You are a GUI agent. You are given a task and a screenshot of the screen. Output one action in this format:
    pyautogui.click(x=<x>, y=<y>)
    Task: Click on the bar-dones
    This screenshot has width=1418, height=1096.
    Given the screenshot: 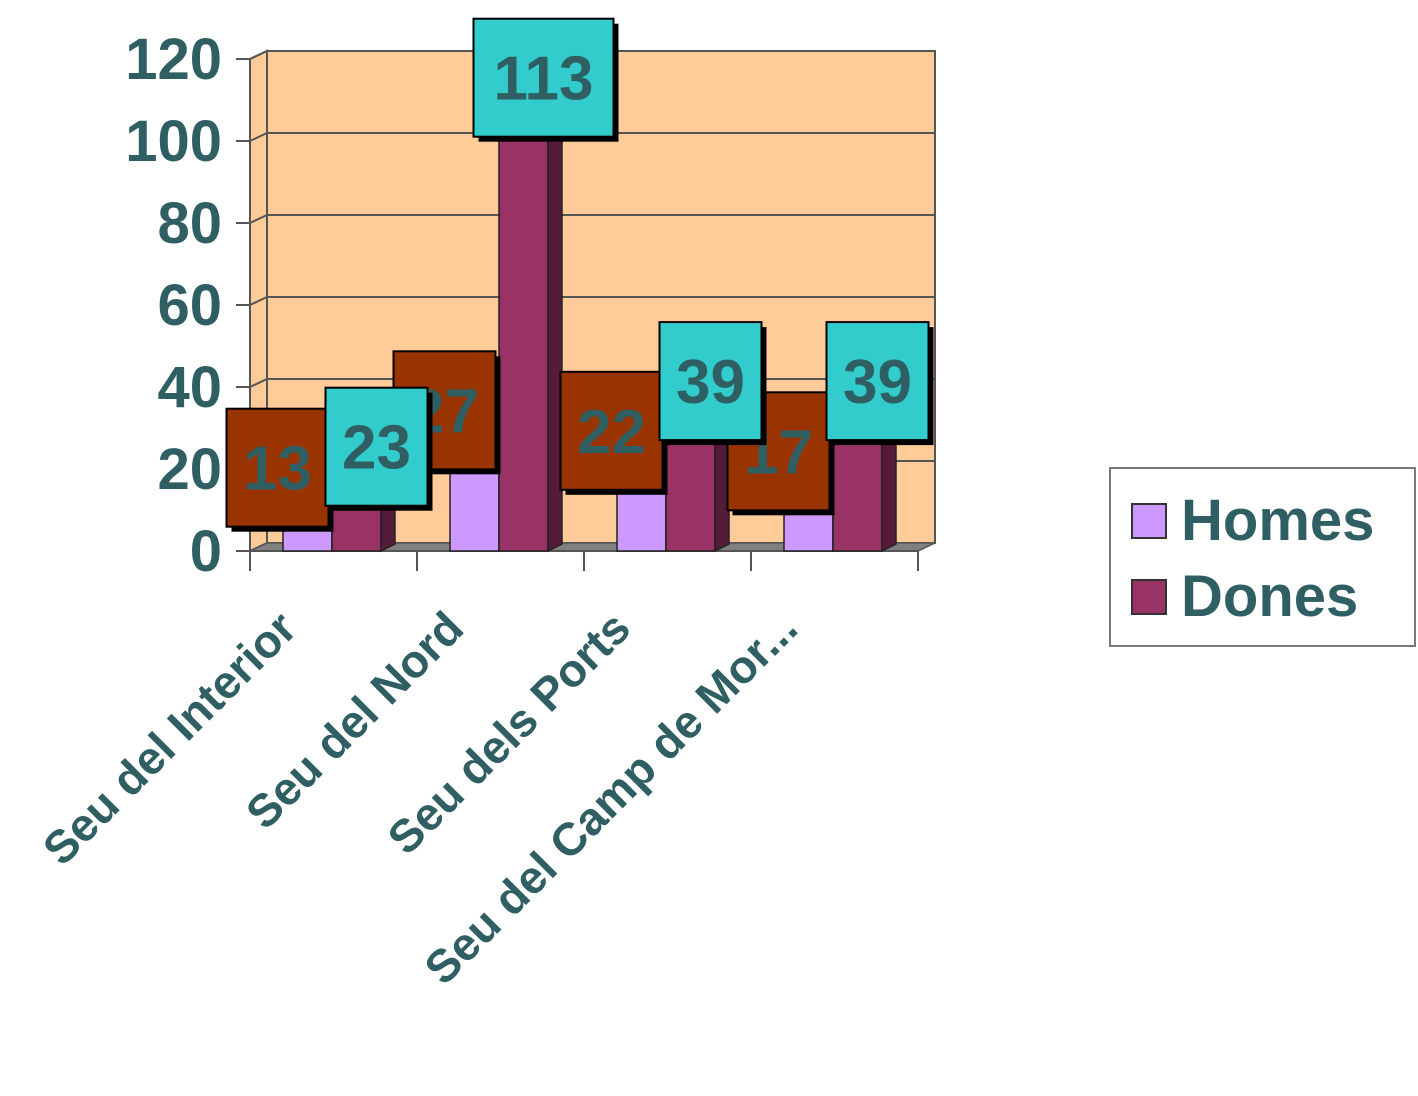 What is the action you would take?
    pyautogui.click(x=523, y=319)
    